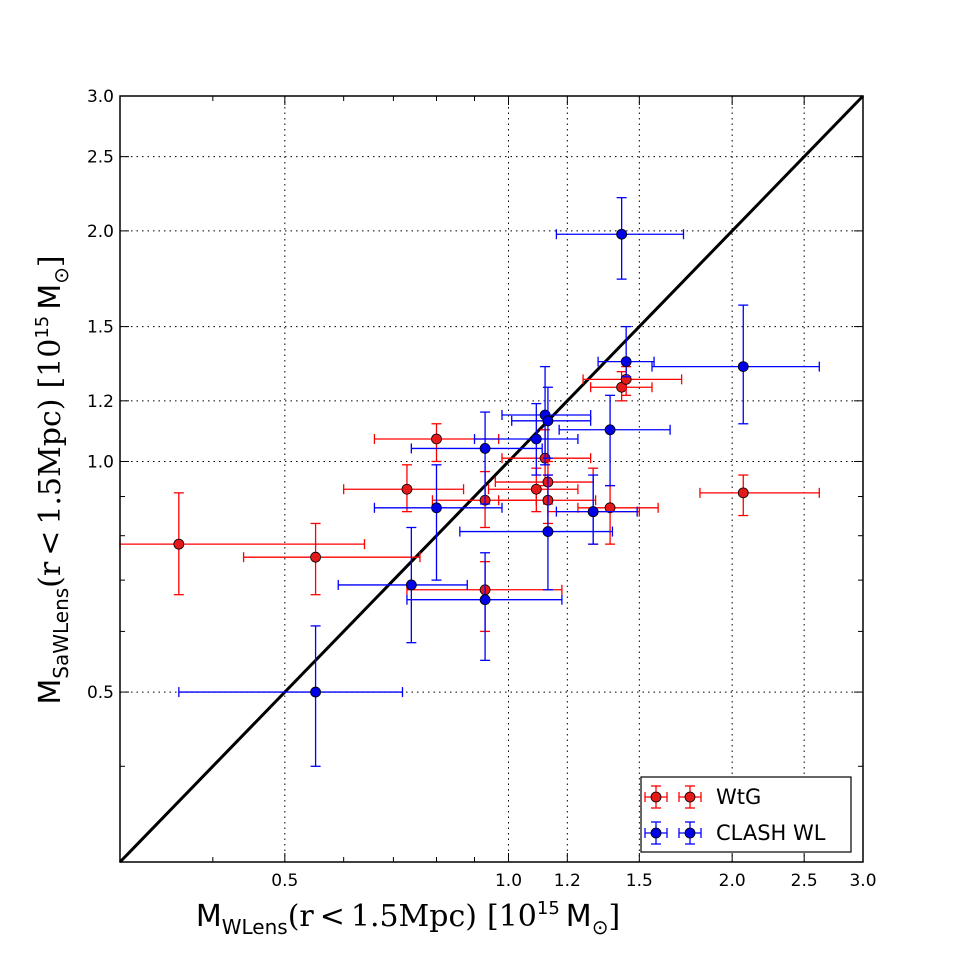 The width and height of the screenshot is (960, 960). I want to click on y-label-main: M, so click(50, 692).